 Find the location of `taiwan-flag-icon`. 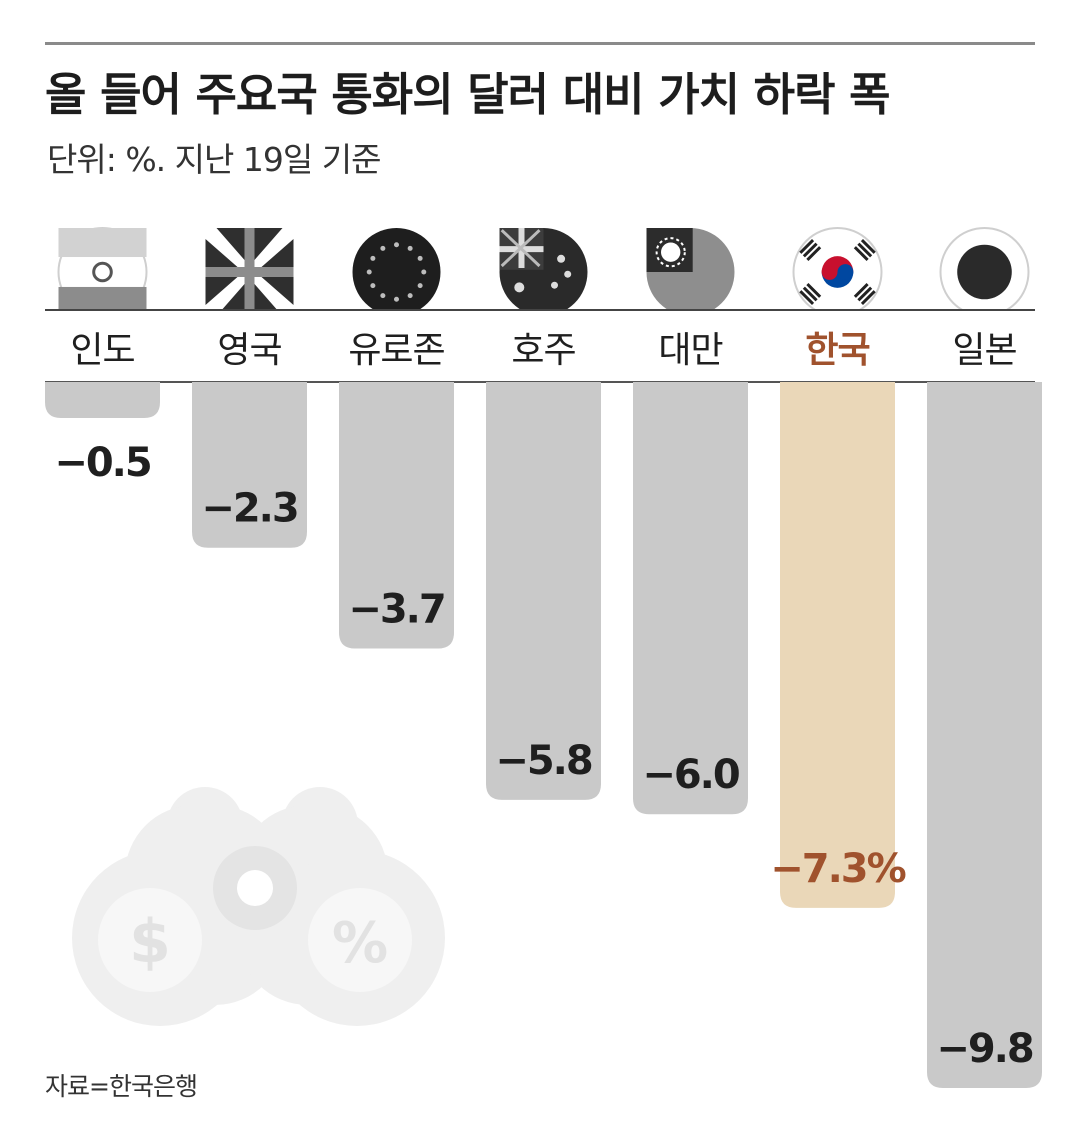

taiwan-flag-icon is located at coordinates (690, 269).